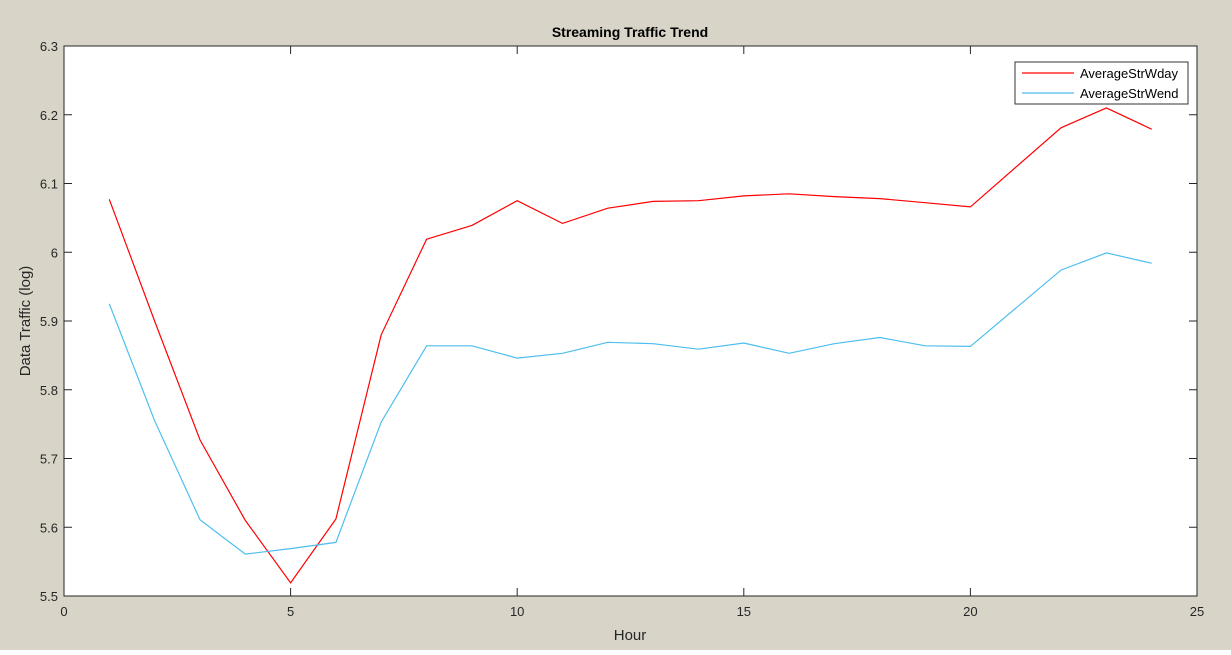  What do you see at coordinates (25, 321) in the screenshot?
I see `y-axis-label: Data Traffic (log)` at bounding box center [25, 321].